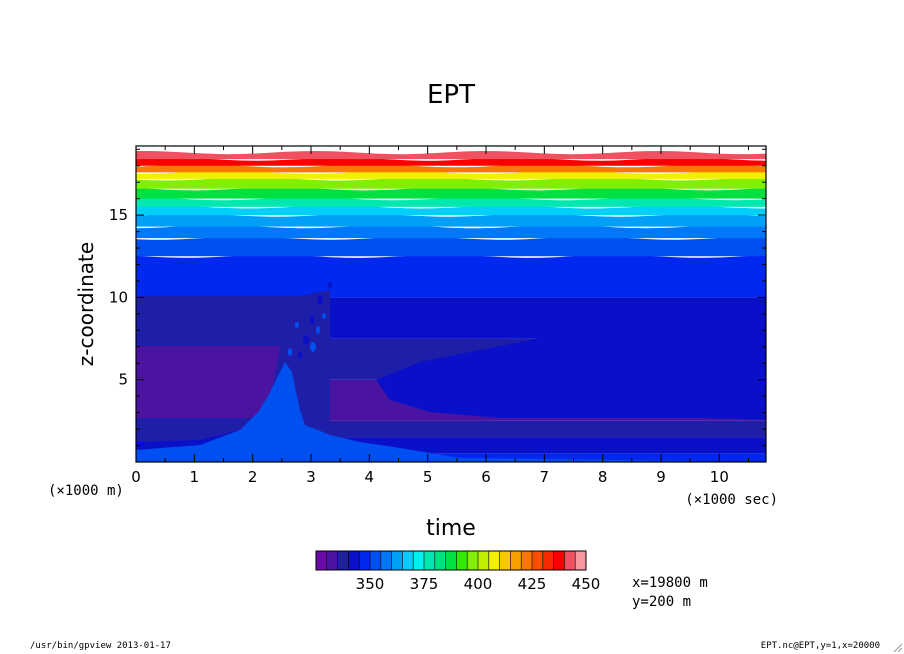 Image resolution: width=904 pixels, height=654 pixels. I want to click on chart-title: EPT, so click(451, 95).